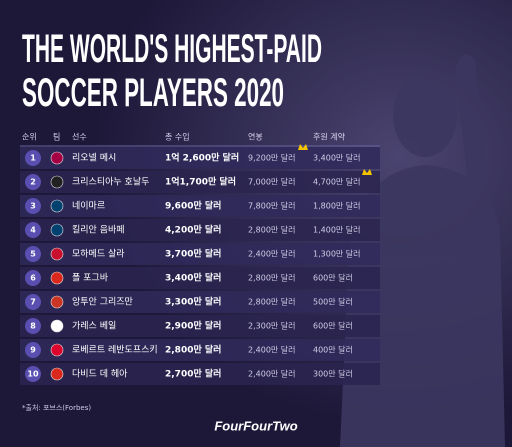 This screenshot has width=512, height=447. I want to click on title-line: THE WORLD'S HIGHEST-PAID, so click(172, 49).